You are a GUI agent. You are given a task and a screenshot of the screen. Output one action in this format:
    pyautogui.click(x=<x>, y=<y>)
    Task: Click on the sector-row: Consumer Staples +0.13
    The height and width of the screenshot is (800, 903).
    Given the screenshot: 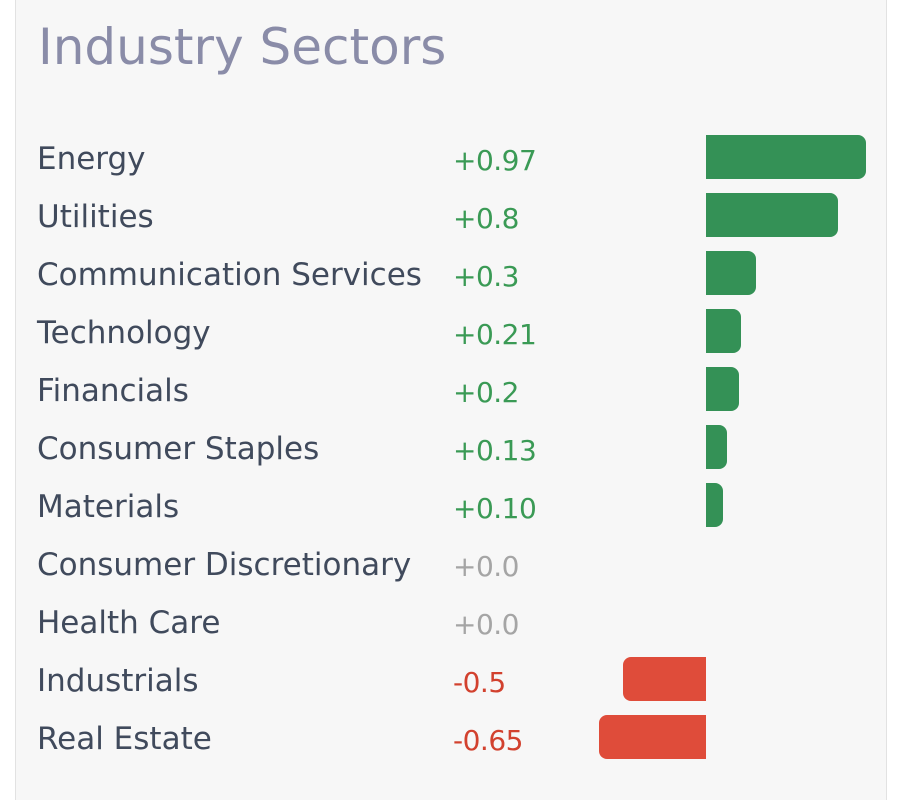 What is the action you would take?
    pyautogui.click(x=452, y=450)
    